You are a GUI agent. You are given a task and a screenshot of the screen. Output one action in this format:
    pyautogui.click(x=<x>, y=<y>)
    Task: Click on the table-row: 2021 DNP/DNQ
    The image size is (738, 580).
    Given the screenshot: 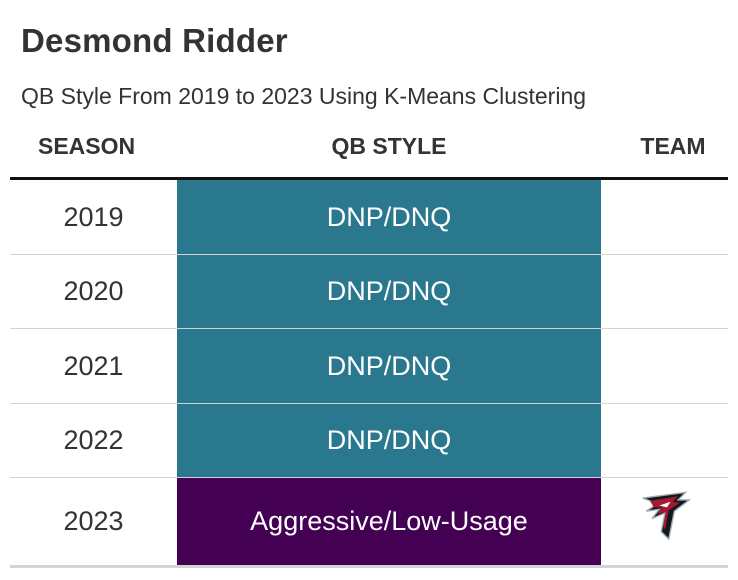 What is the action you would take?
    pyautogui.click(x=369, y=366)
    